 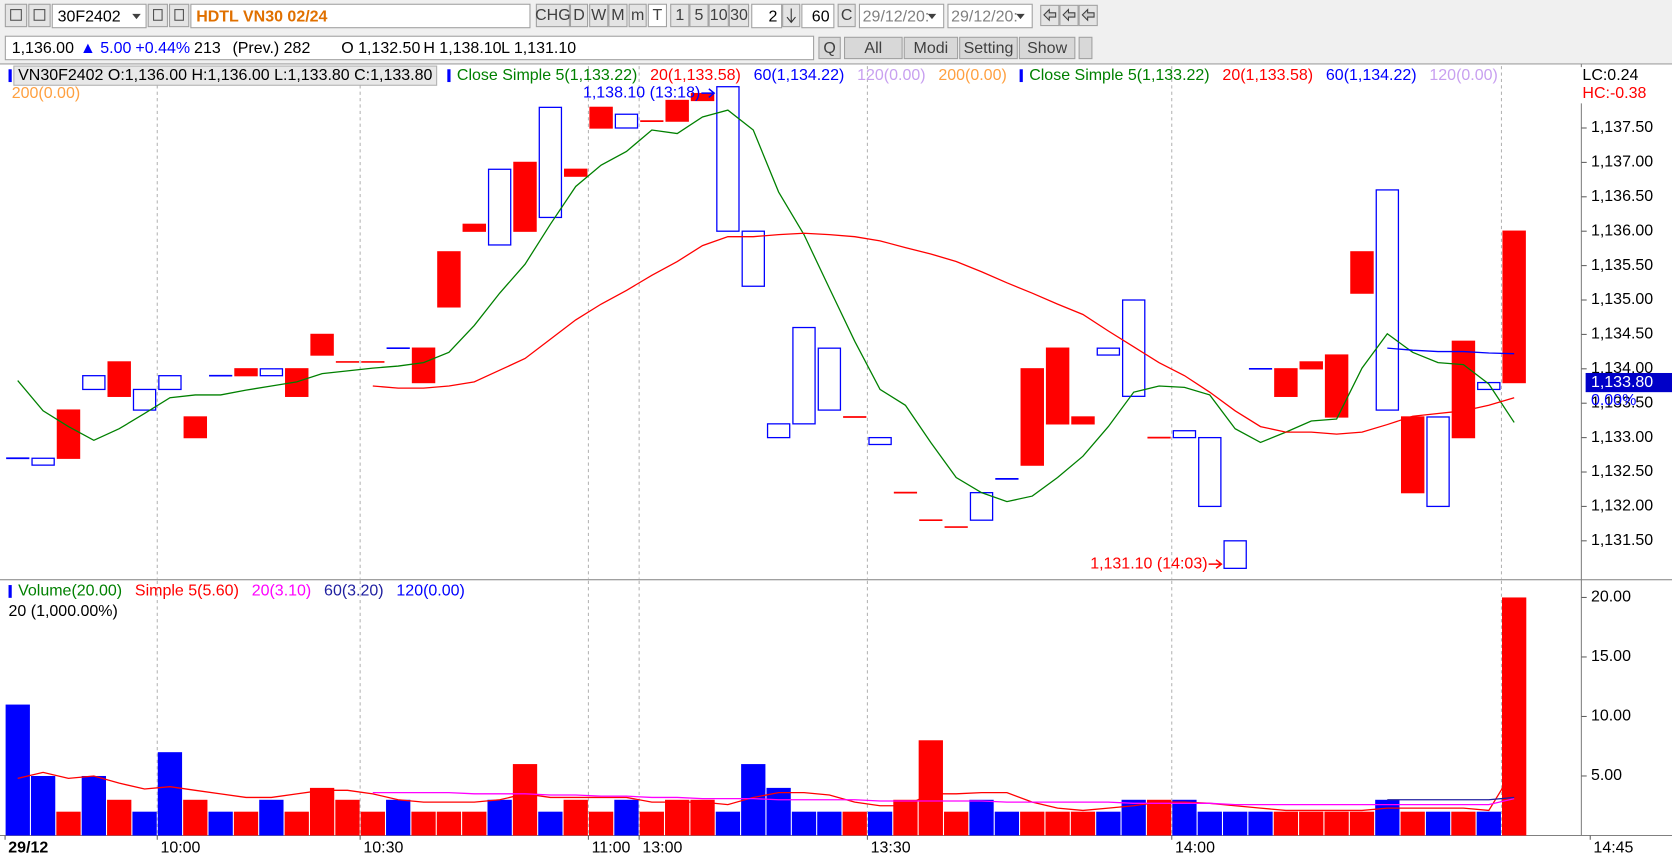 I want to click on quote-item: ▲ 5.00, so click(x=105, y=48).